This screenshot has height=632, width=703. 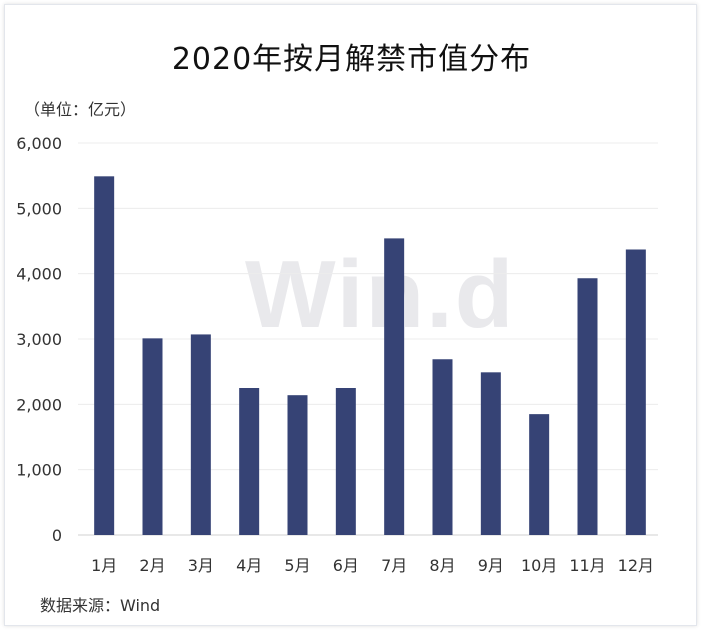 What do you see at coordinates (539, 565) in the screenshot?
I see `x-tick-label: 10月` at bounding box center [539, 565].